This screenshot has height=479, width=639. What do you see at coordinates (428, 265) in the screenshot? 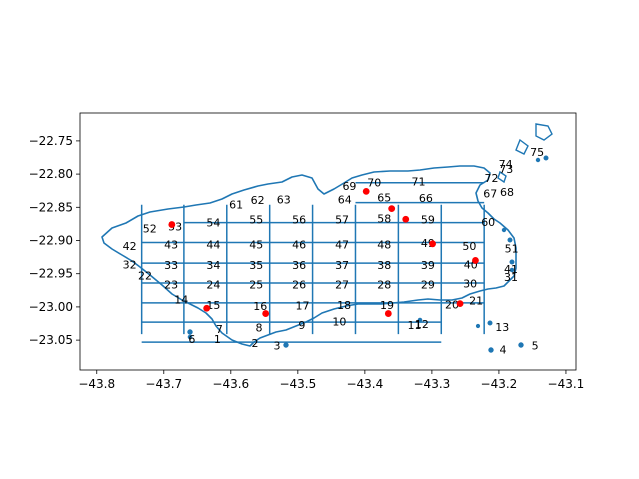
I see `cell-label-39: 39` at bounding box center [428, 265].